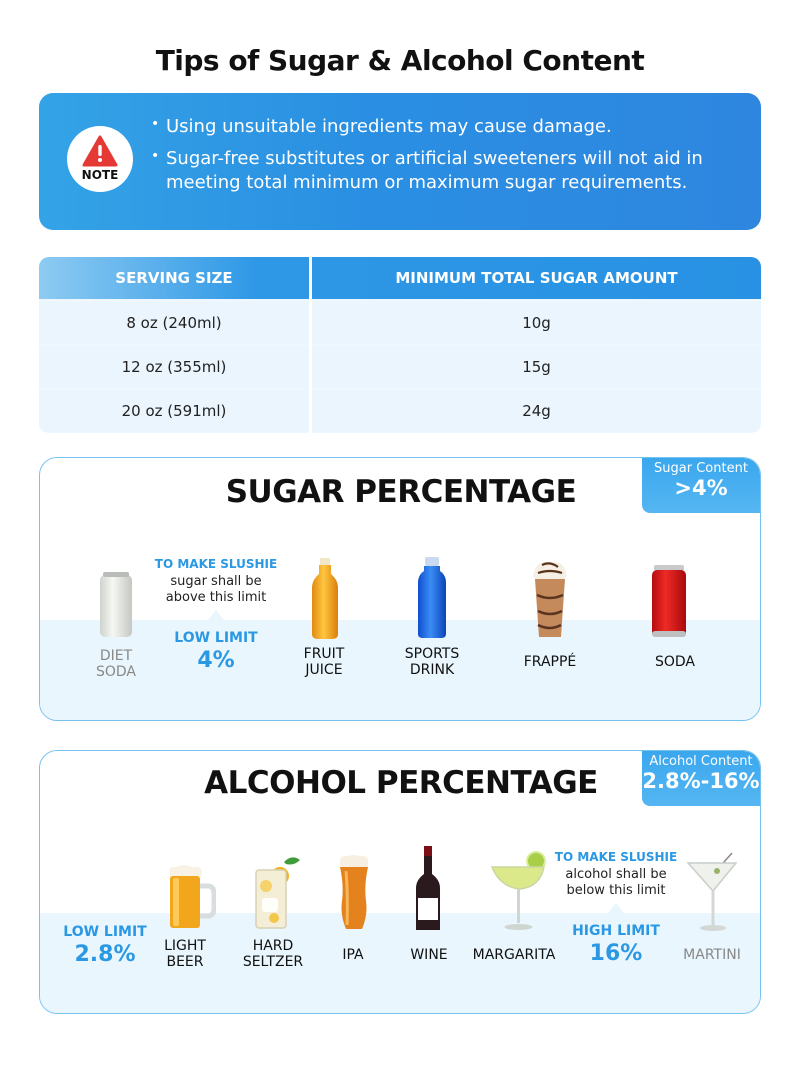 This screenshot has width=800, height=1066. What do you see at coordinates (400, 323) in the screenshot?
I see `table-row: 8 oz (240ml) 10g` at bounding box center [400, 323].